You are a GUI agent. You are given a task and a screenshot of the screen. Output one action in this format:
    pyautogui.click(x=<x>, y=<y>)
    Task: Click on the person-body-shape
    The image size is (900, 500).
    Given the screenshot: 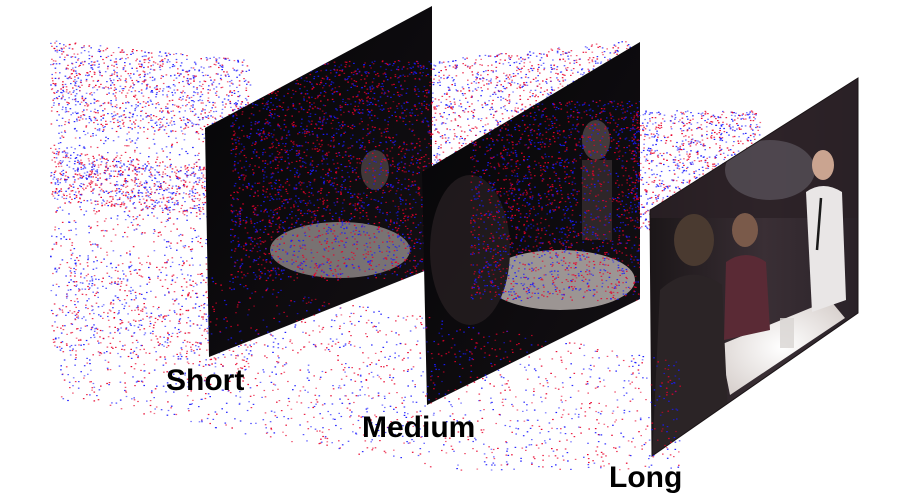 What is the action you would take?
    pyautogui.click(x=597, y=200)
    